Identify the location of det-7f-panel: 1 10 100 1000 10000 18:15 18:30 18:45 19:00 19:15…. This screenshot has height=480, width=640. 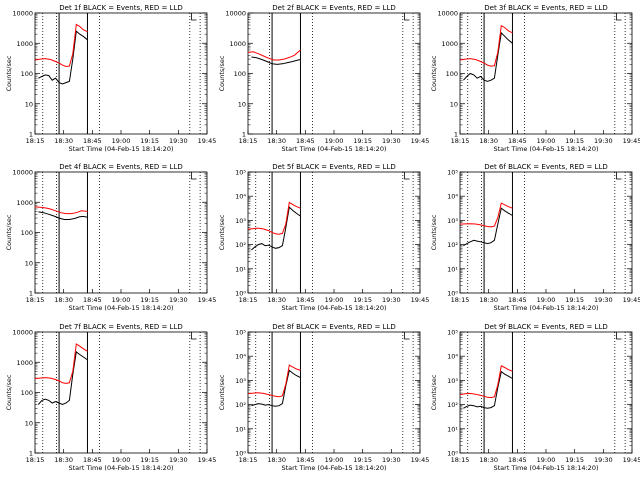
(110, 397).